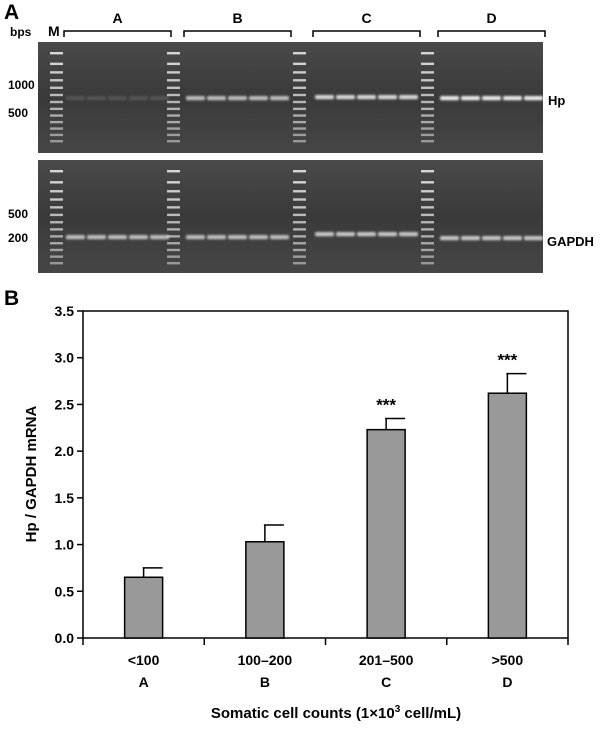 This screenshot has height=729, width=600. Describe the element at coordinates (144, 660) in the screenshot. I see `x-category-label: <100` at that location.